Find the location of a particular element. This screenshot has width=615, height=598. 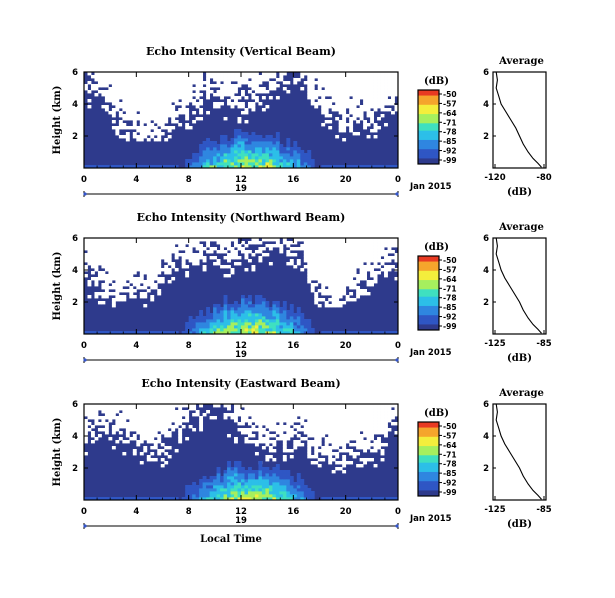

y-axis-label: Height (km) is located at coordinates (57, 286).